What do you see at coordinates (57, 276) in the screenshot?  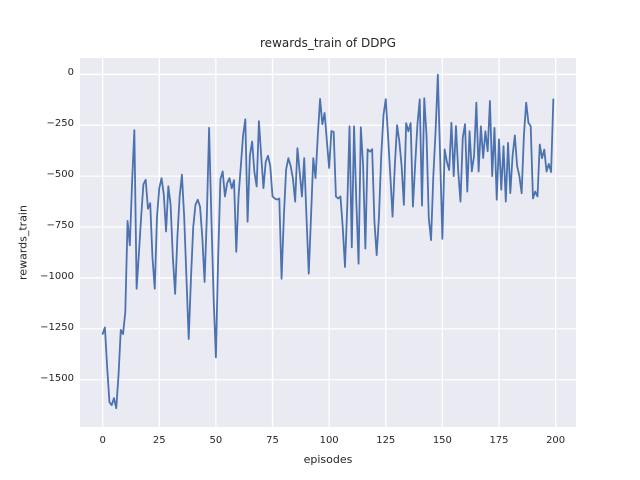 I see `y-tick-label: −1000` at bounding box center [57, 276].